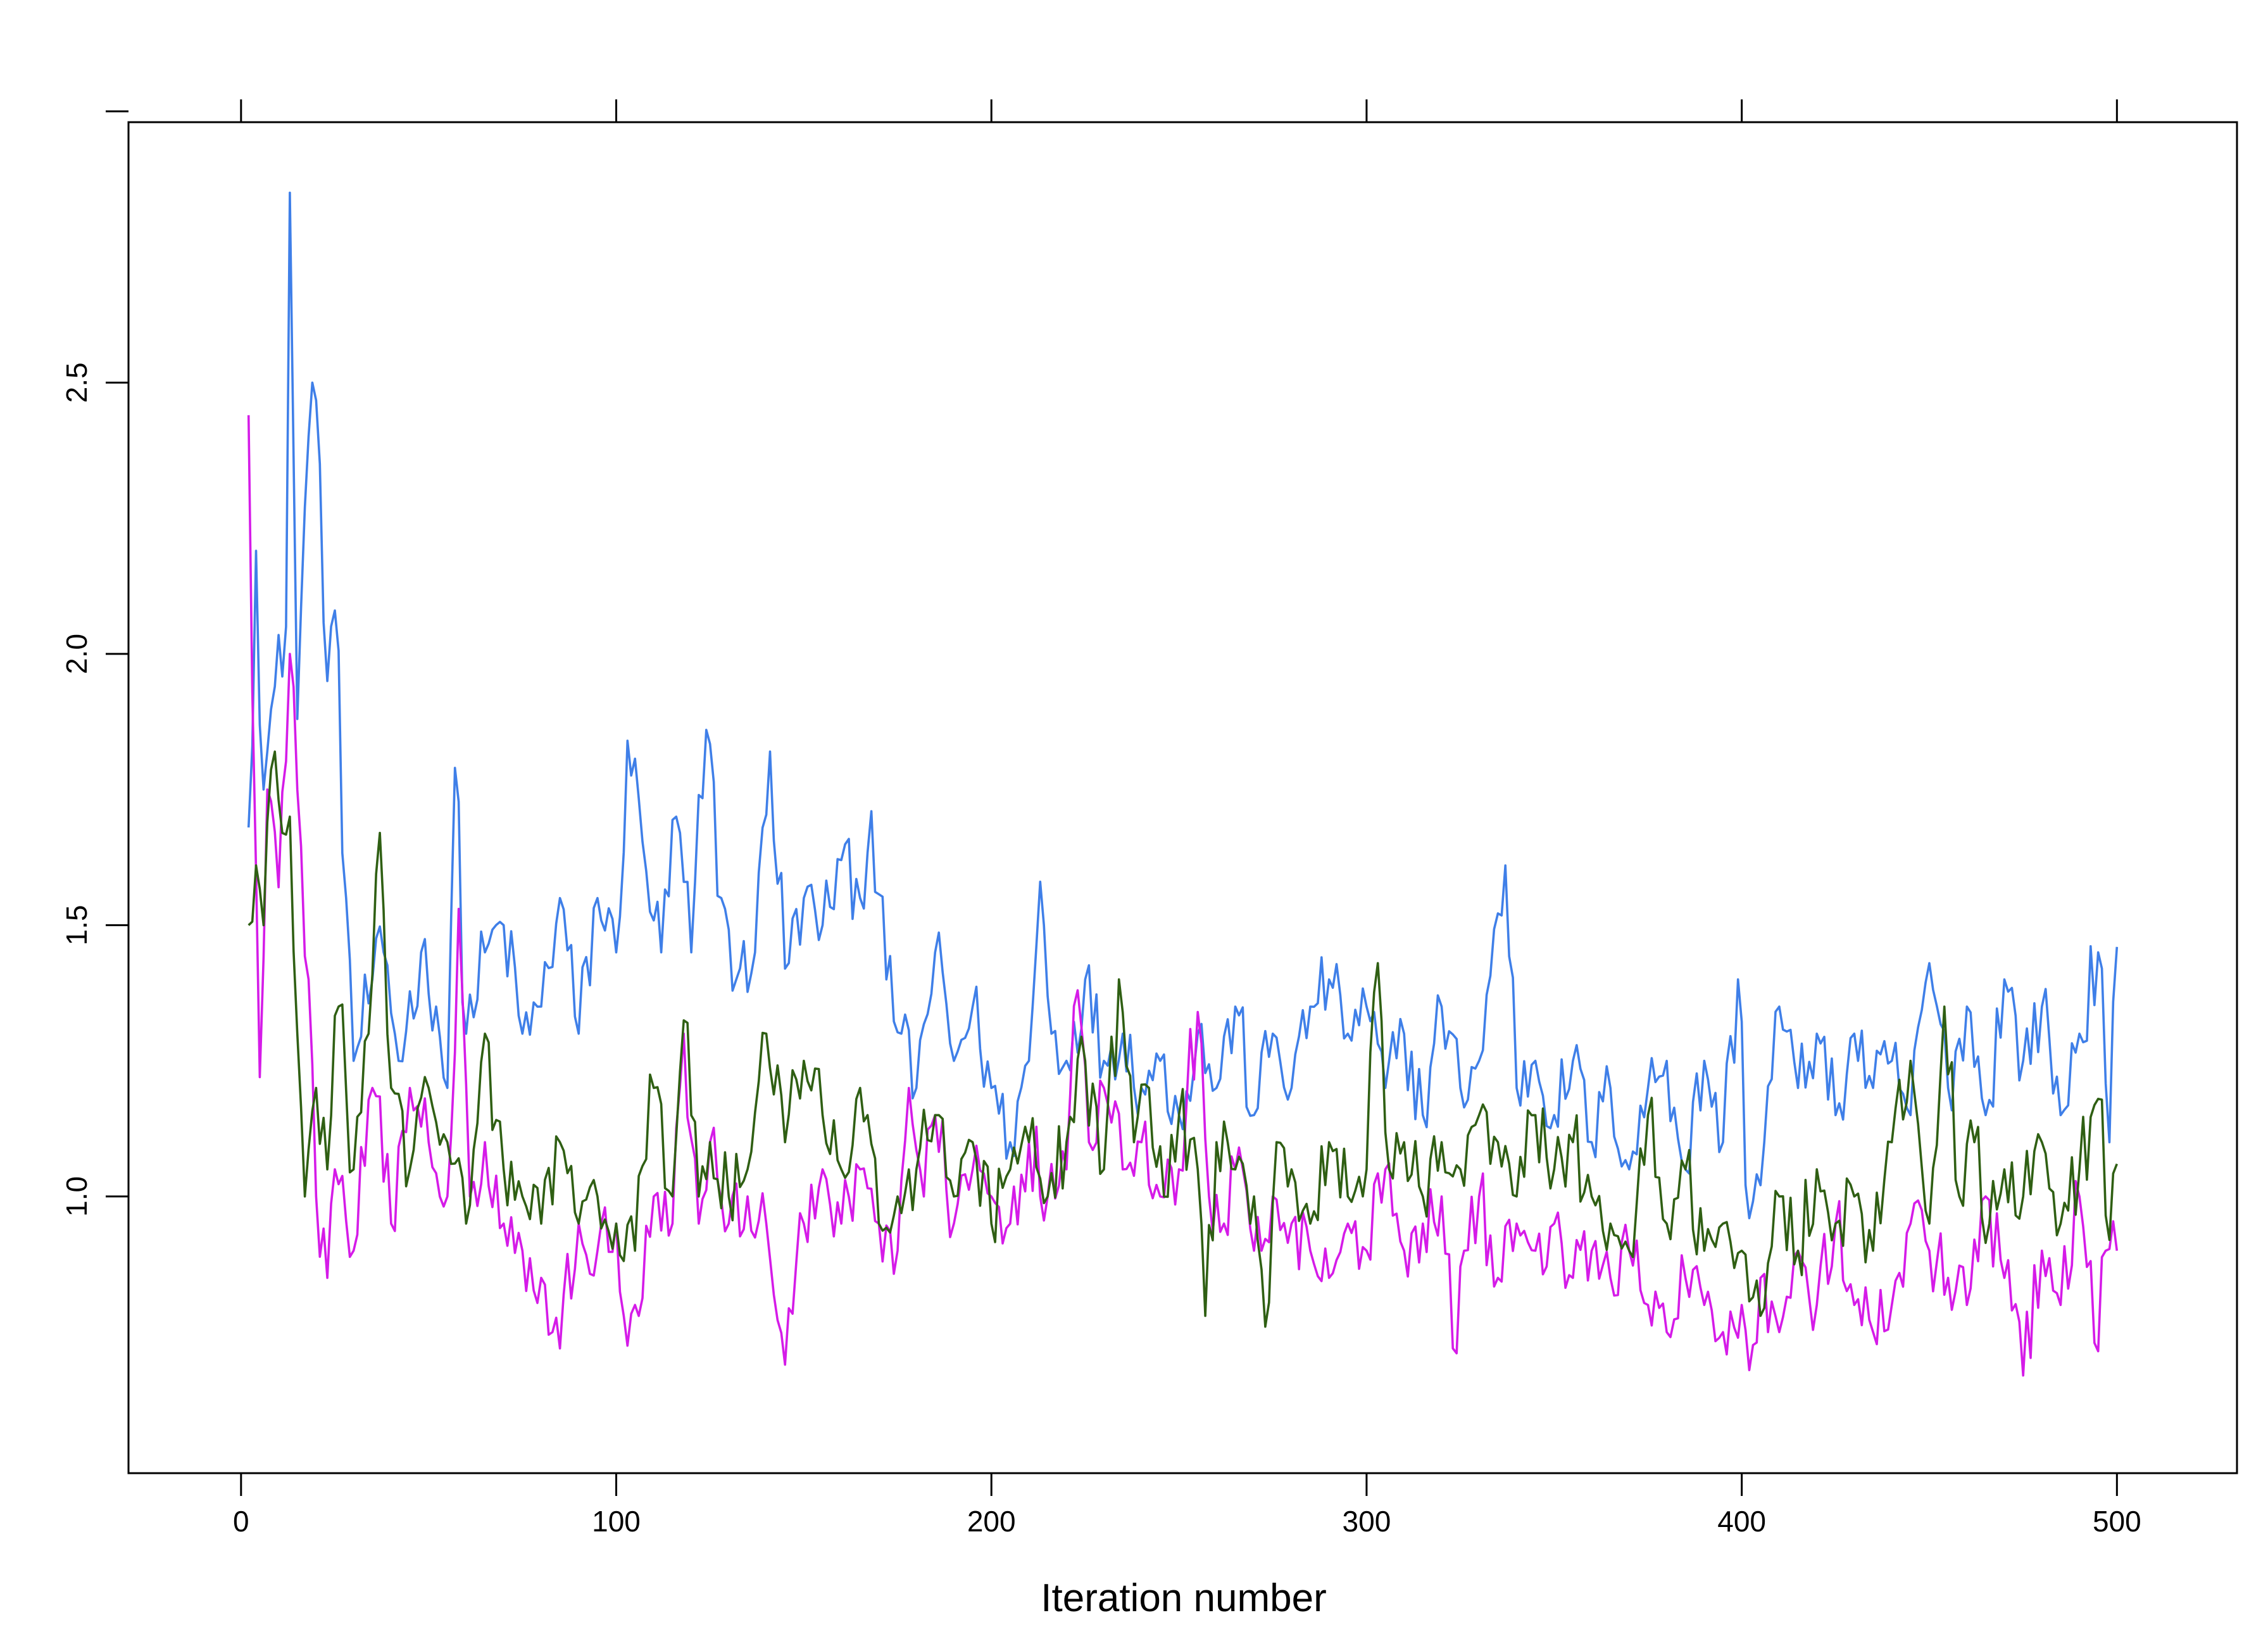 This screenshot has width=2268, height=1646. Describe the element at coordinates (76, 382) in the screenshot. I see `y-tick-label: 2.5` at that location.